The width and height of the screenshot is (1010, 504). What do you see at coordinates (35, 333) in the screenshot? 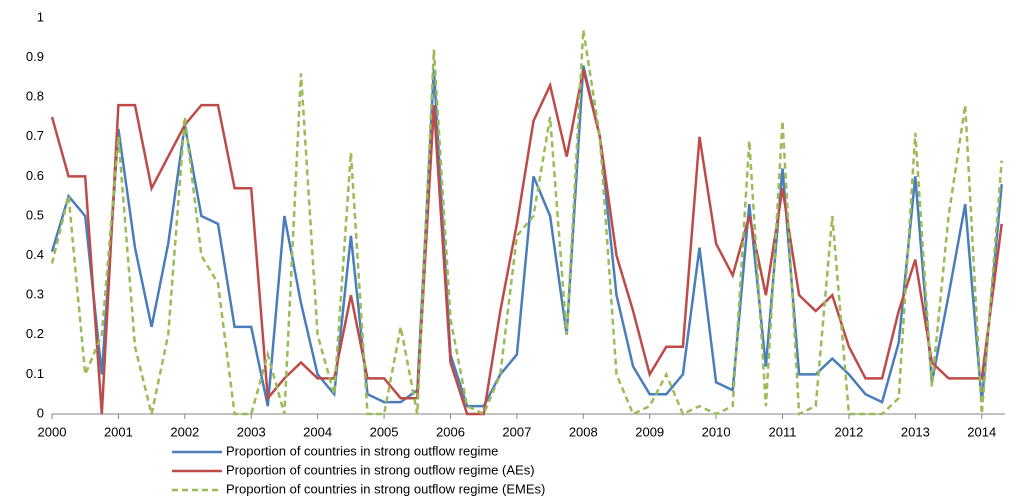
I see `y-tick-label: 0.2` at bounding box center [35, 333].